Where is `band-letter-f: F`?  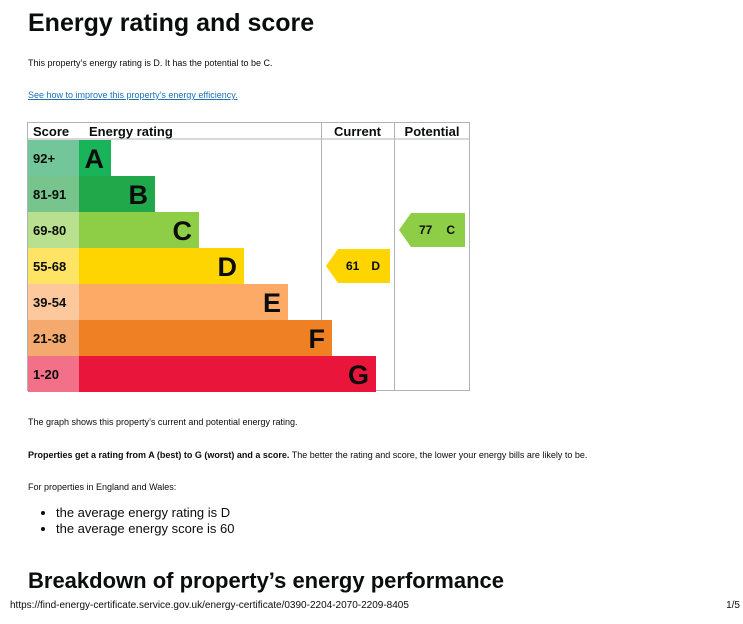 band-letter-f: F is located at coordinates (317, 339).